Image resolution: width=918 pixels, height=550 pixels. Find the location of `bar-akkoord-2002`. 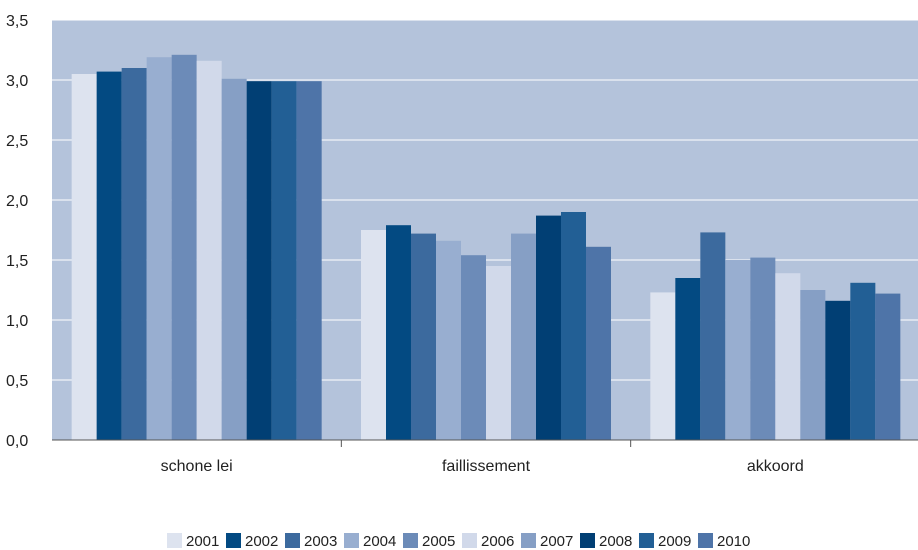

bar-akkoord-2002 is located at coordinates (688, 359).